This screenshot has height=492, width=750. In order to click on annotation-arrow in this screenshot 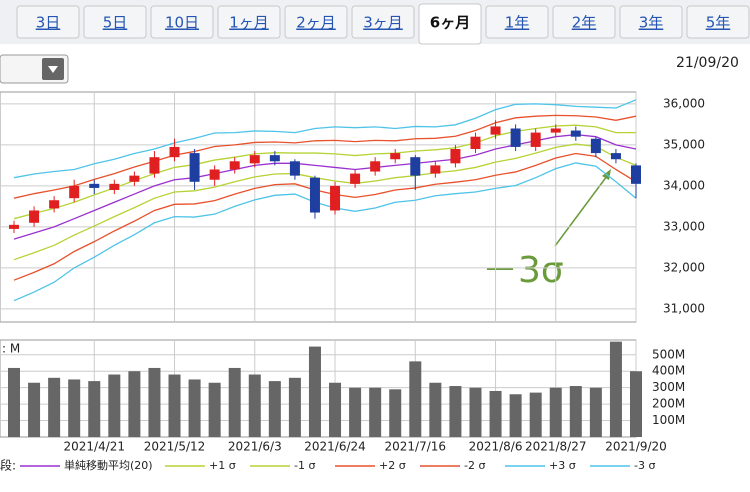, I will do `click(581, 211)`.